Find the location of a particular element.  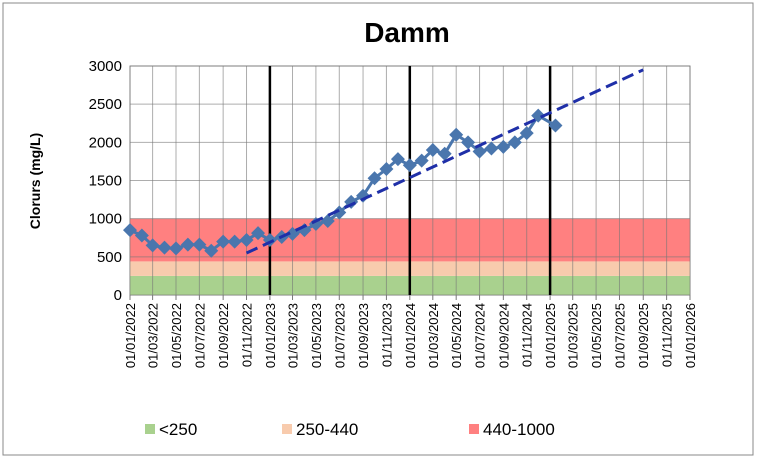

x-tick-label: 01/07/2023 is located at coordinates (339, 335).